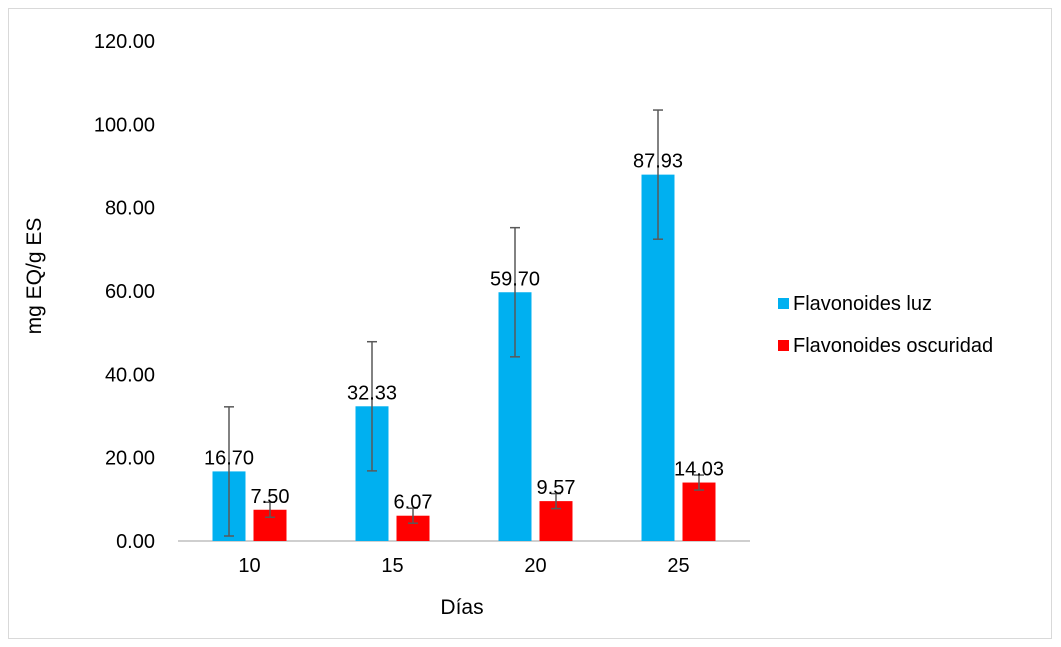  I want to click on y-tick-label: 0.00, so click(135, 542).